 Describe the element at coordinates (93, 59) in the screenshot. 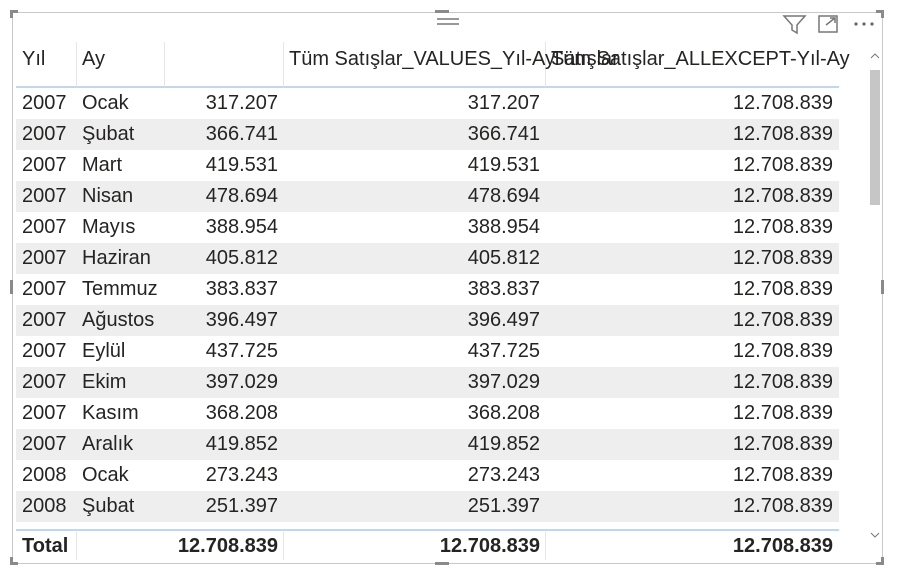

I see `column-header: Ay` at that location.